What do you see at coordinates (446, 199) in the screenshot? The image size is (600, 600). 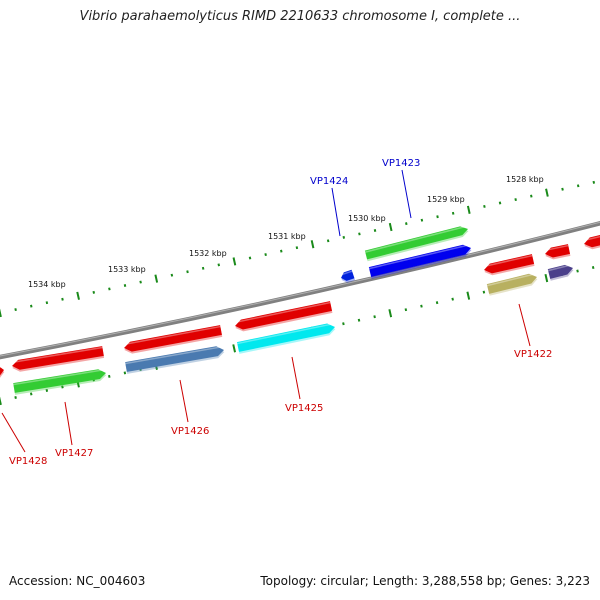 I see `tick-label: 1529 kbp` at bounding box center [446, 199].